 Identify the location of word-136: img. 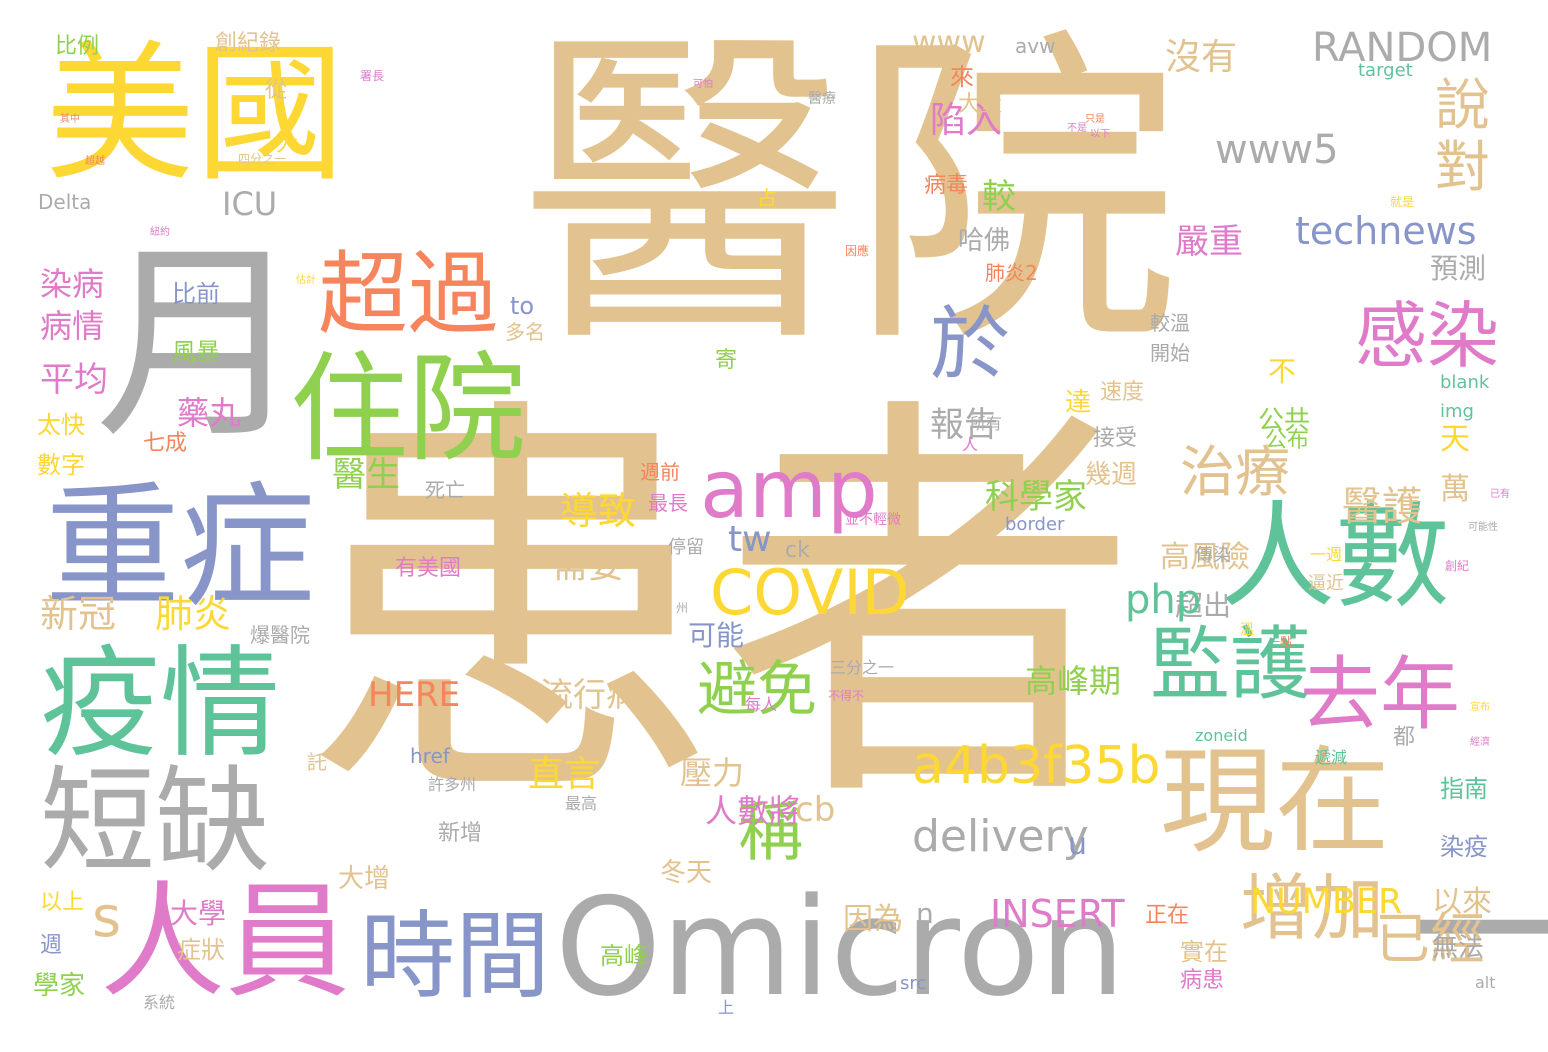
(1457, 411).